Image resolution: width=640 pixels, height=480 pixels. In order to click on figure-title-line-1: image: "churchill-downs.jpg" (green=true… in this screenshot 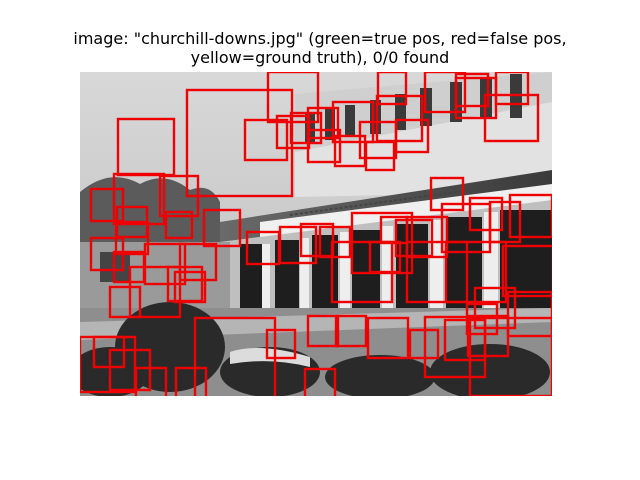, I will do `click(320, 38)`.